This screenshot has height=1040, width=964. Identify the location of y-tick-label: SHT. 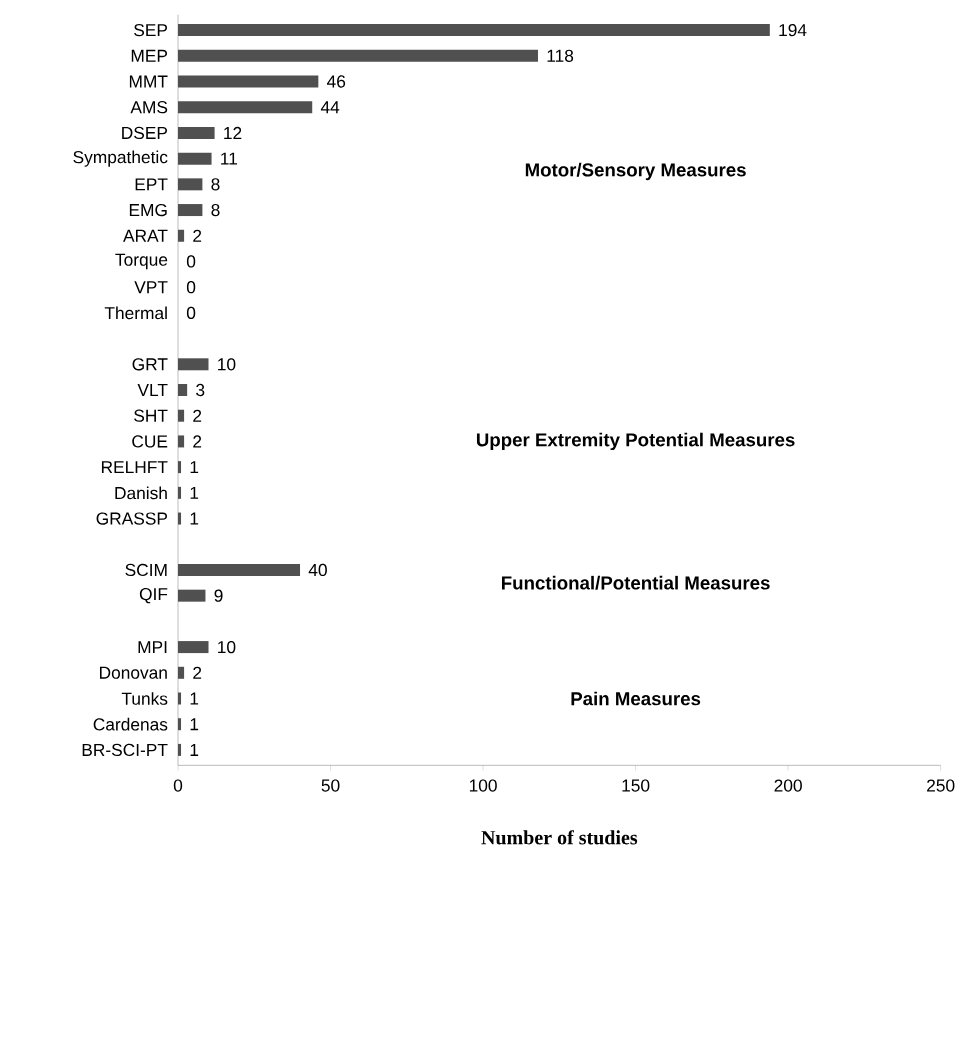
(151, 415).